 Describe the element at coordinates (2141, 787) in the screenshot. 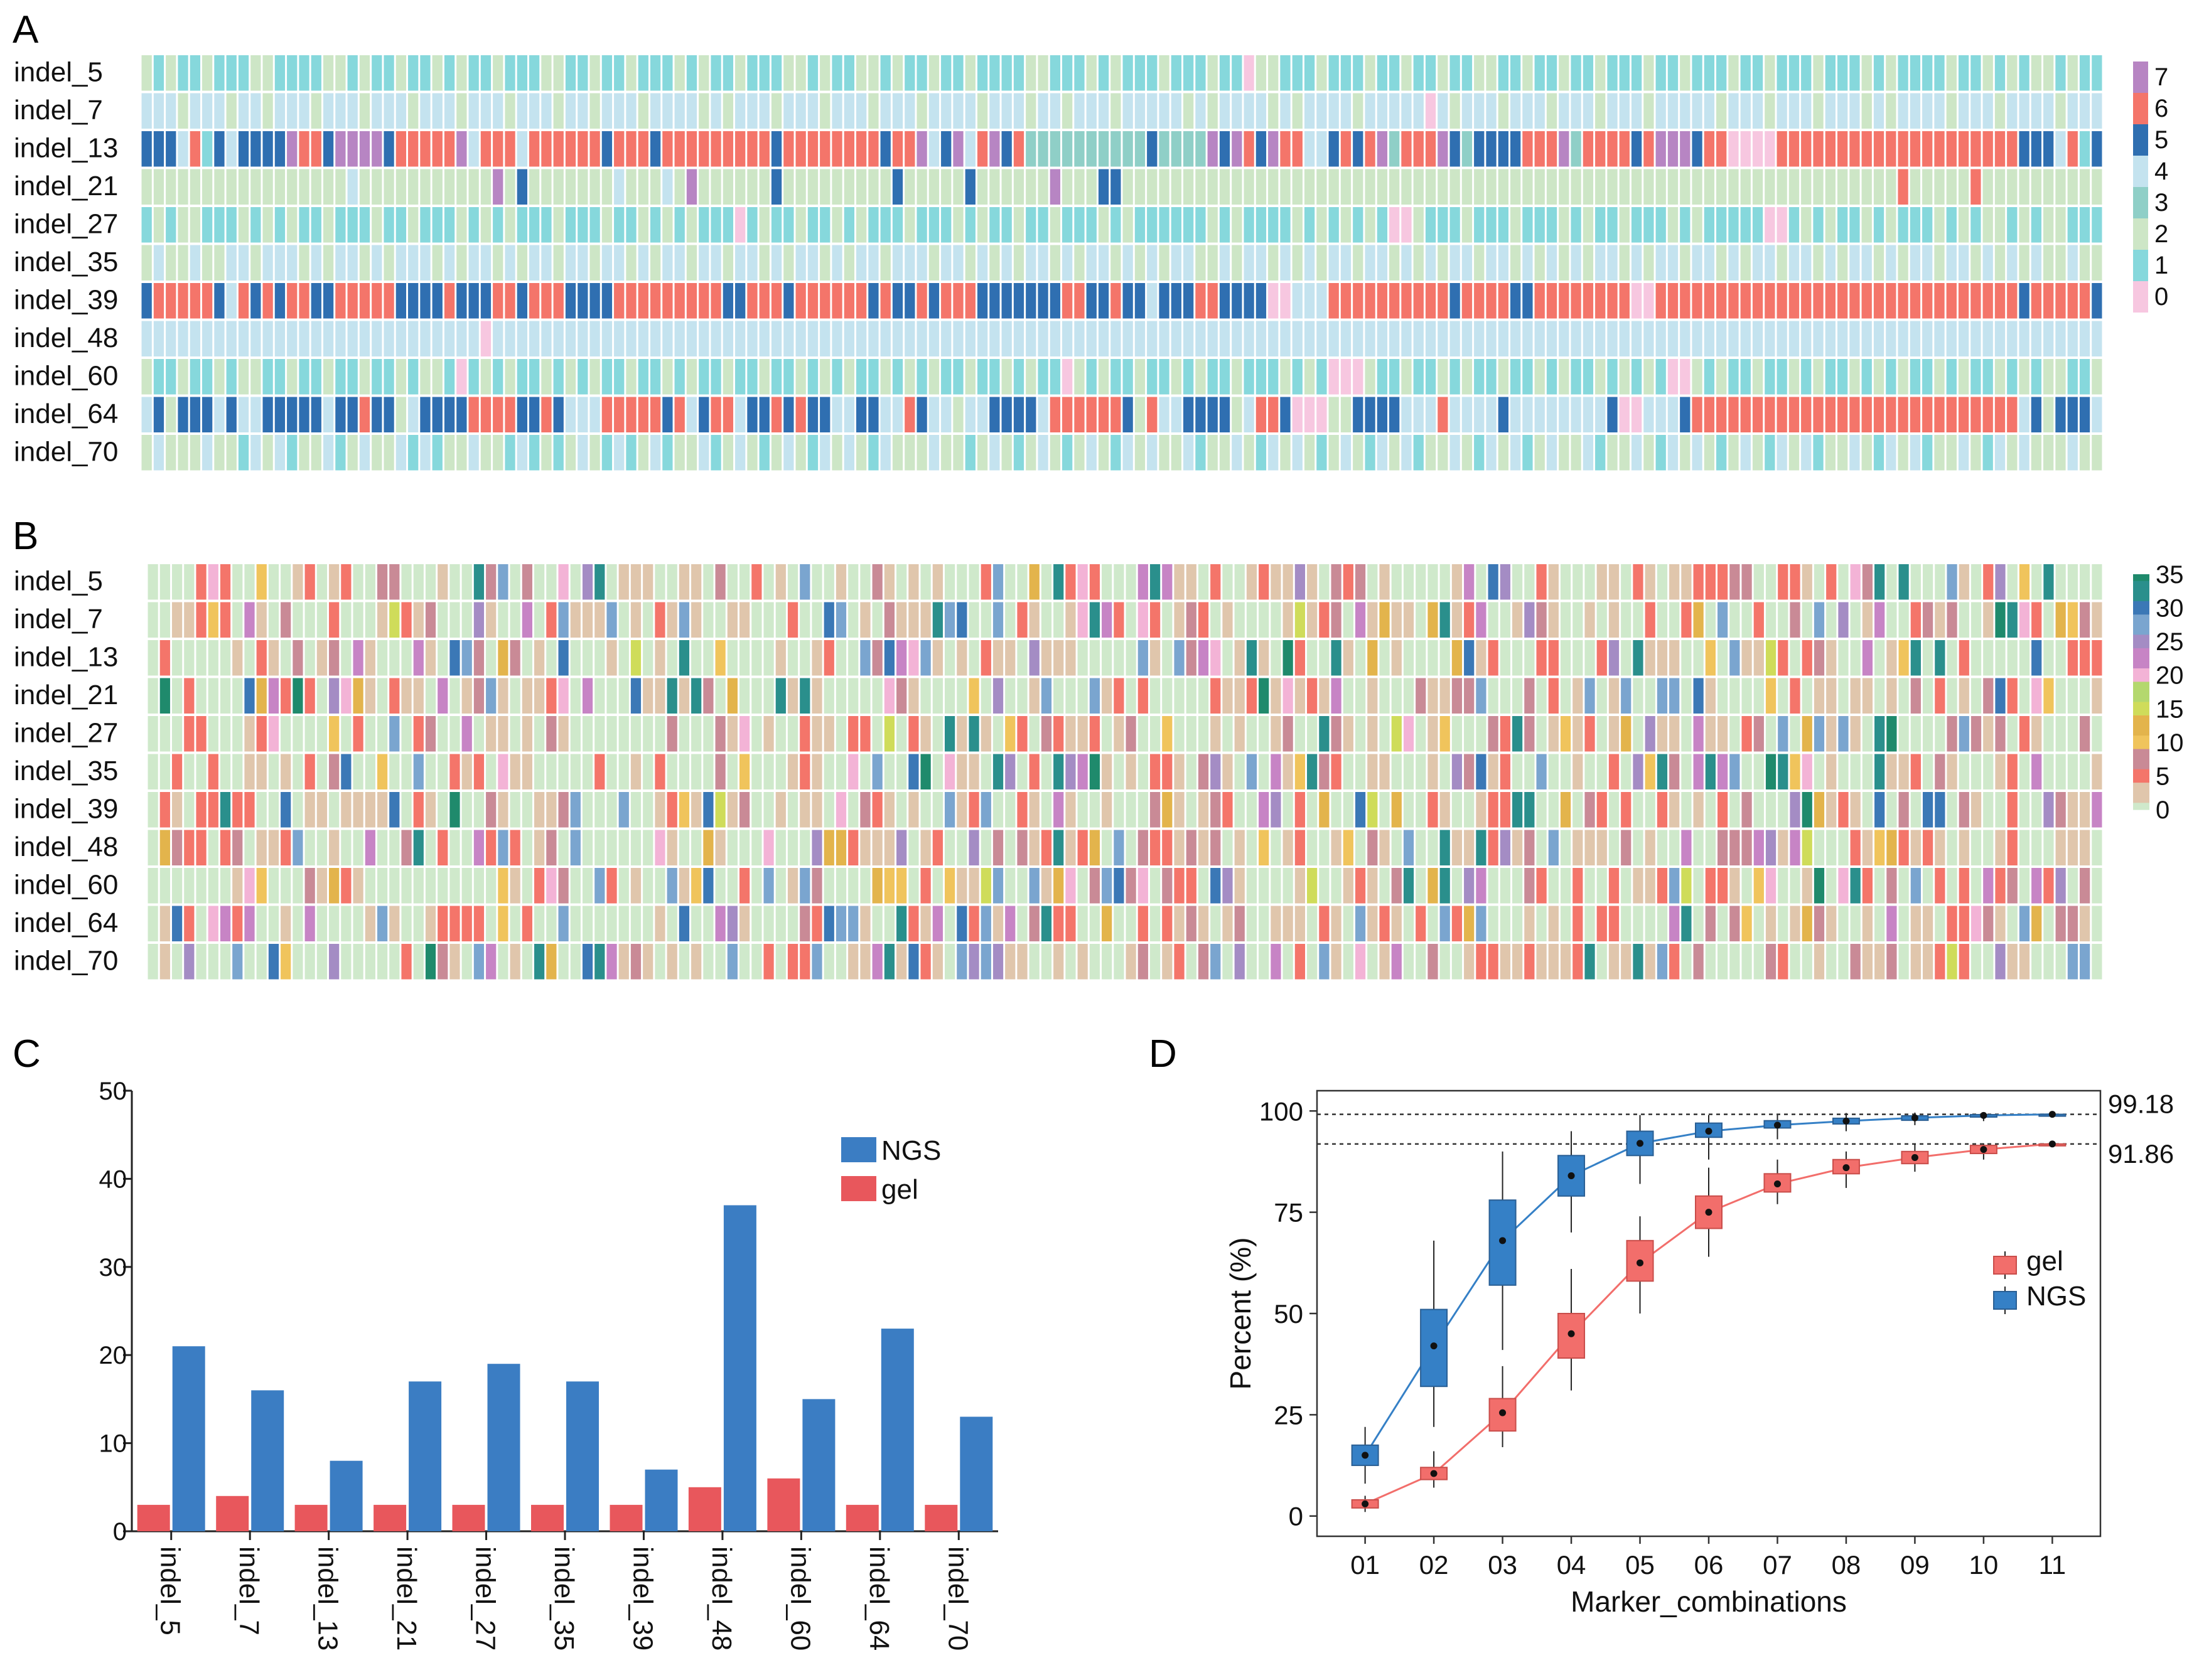

I see `heatmap-b-legend-band` at that location.